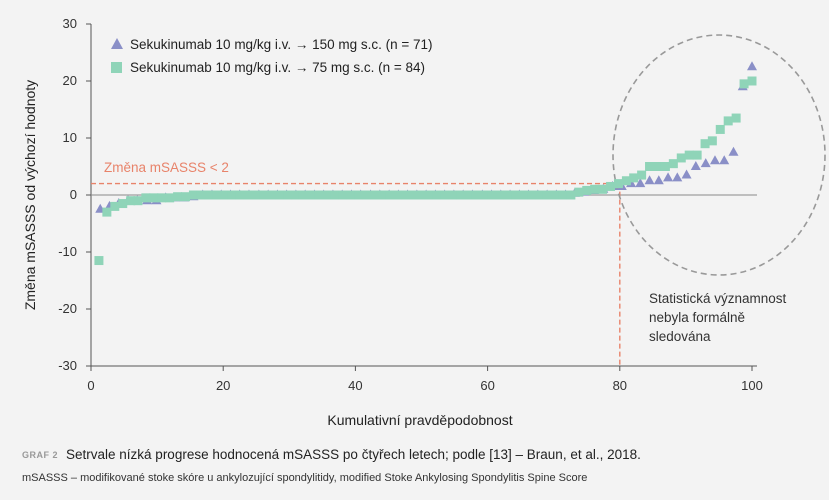  What do you see at coordinates (117, 43) in the screenshot?
I see `legend-triangle-marker` at bounding box center [117, 43].